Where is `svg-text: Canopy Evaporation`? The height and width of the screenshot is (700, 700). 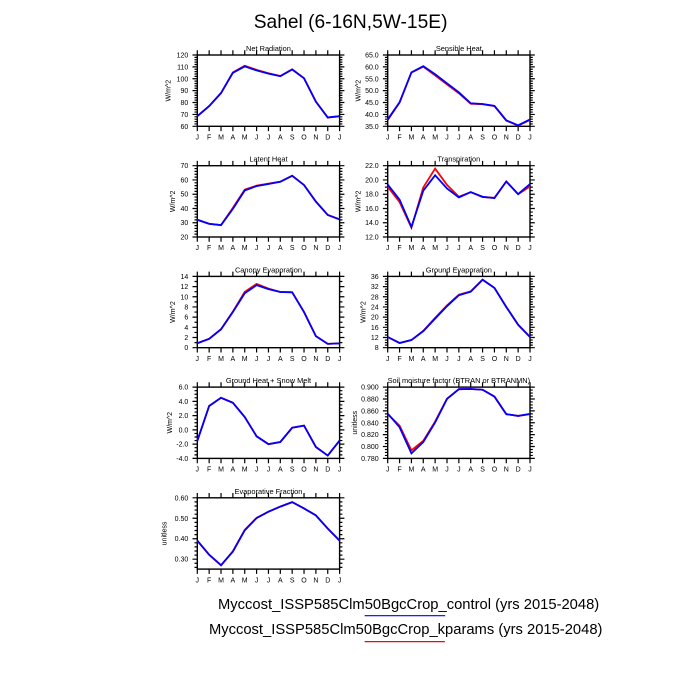
svg-text: Canopy Evaporation is located at coordinates (268, 269).